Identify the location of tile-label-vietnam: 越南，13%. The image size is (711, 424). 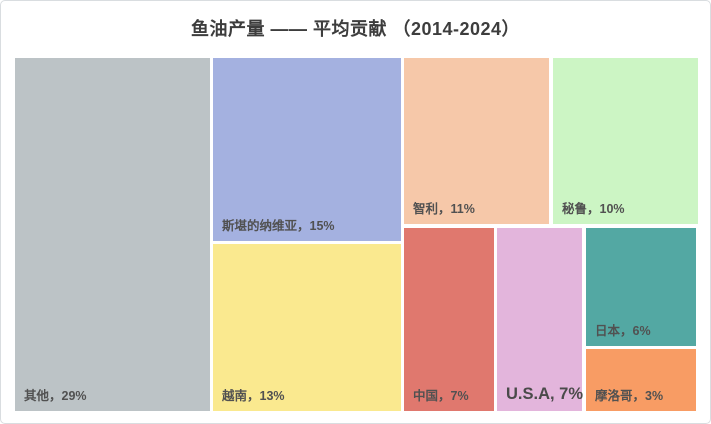
(253, 396).